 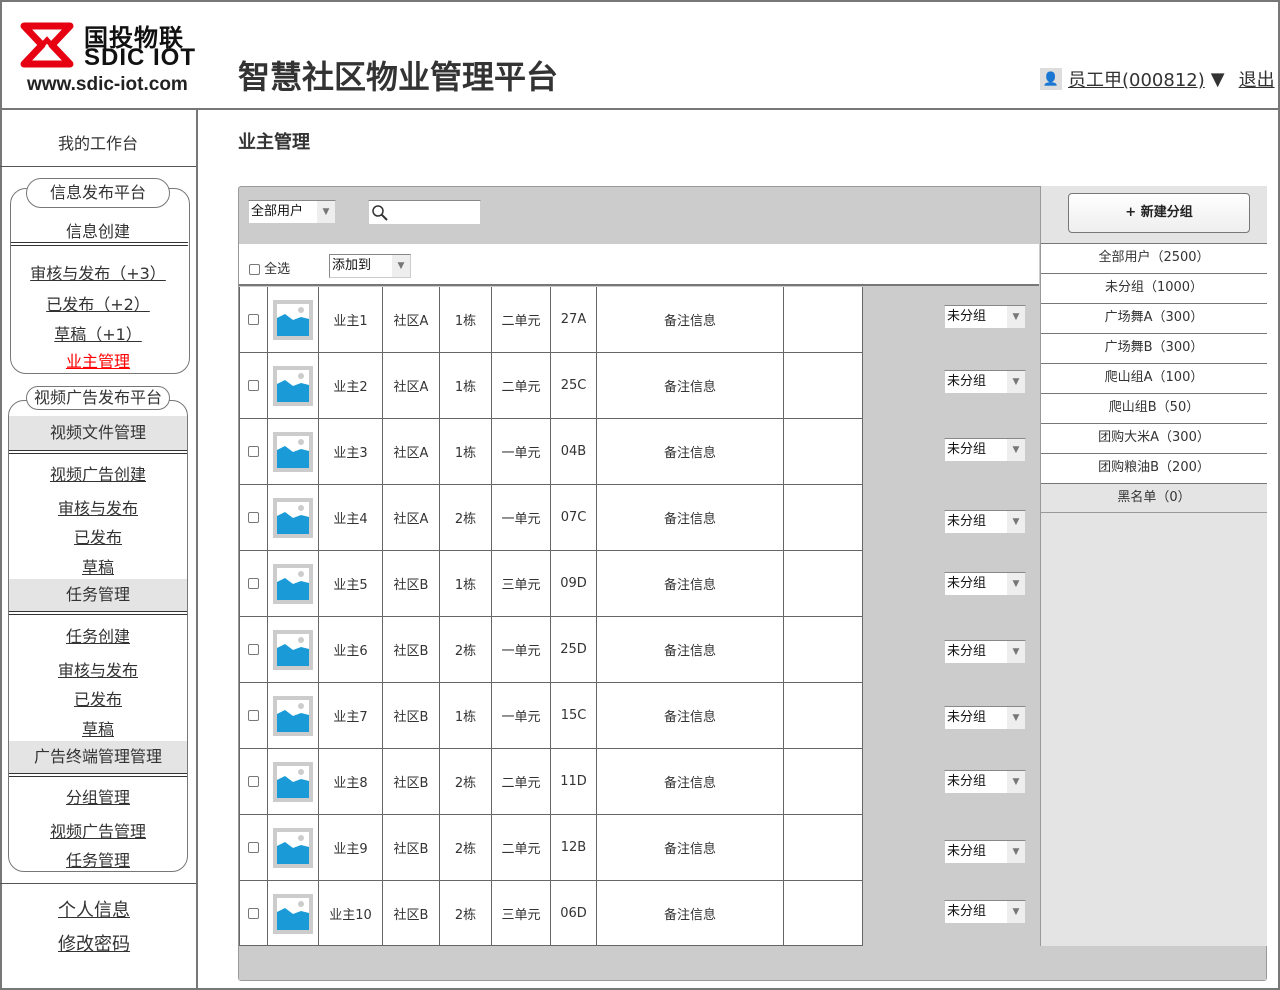 I want to click on section-terminals: 广告终端管理管理, so click(x=98, y=757).